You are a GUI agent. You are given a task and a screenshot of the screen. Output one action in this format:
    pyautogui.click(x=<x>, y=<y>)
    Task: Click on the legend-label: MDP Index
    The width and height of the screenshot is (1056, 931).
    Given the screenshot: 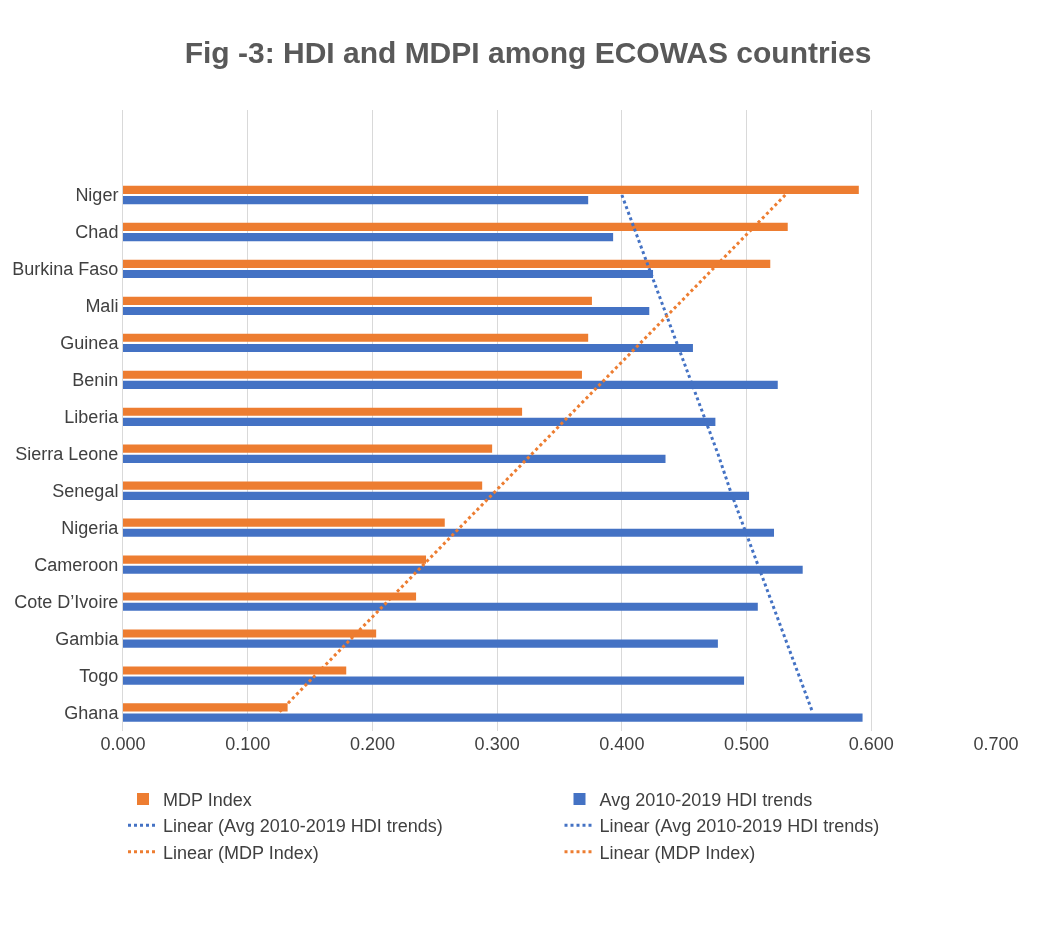 What is the action you would take?
    pyautogui.click(x=207, y=799)
    